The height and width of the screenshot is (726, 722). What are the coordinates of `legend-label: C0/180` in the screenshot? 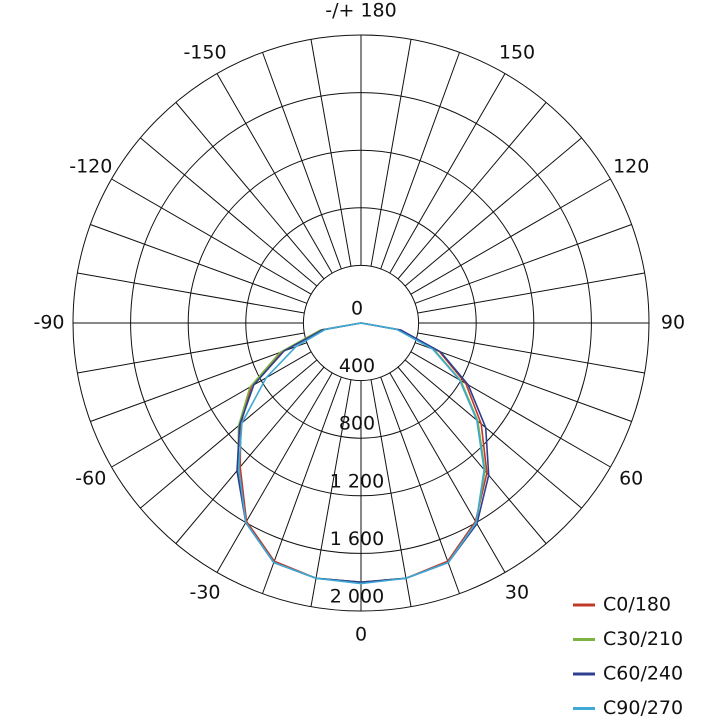 It's located at (637, 605).